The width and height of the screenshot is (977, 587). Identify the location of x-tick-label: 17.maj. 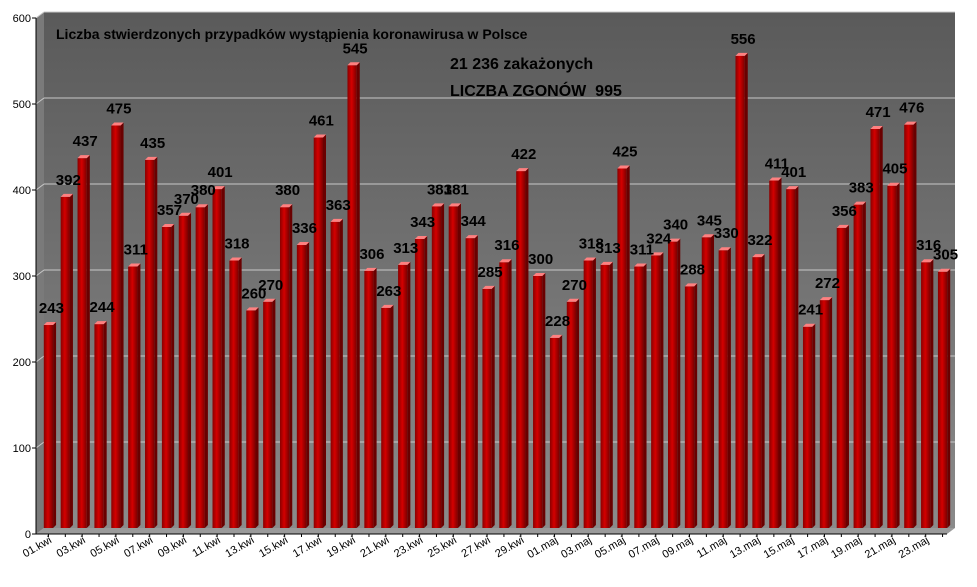
(812, 547).